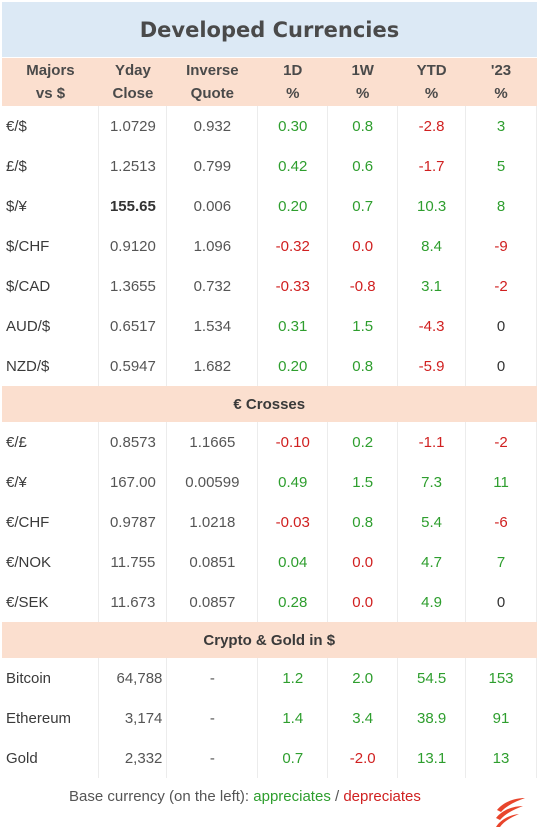 Image resolution: width=539 pixels, height=831 pixels. What do you see at coordinates (363, 678) in the screenshot?
I see `change-1w-cell: 2.0` at bounding box center [363, 678].